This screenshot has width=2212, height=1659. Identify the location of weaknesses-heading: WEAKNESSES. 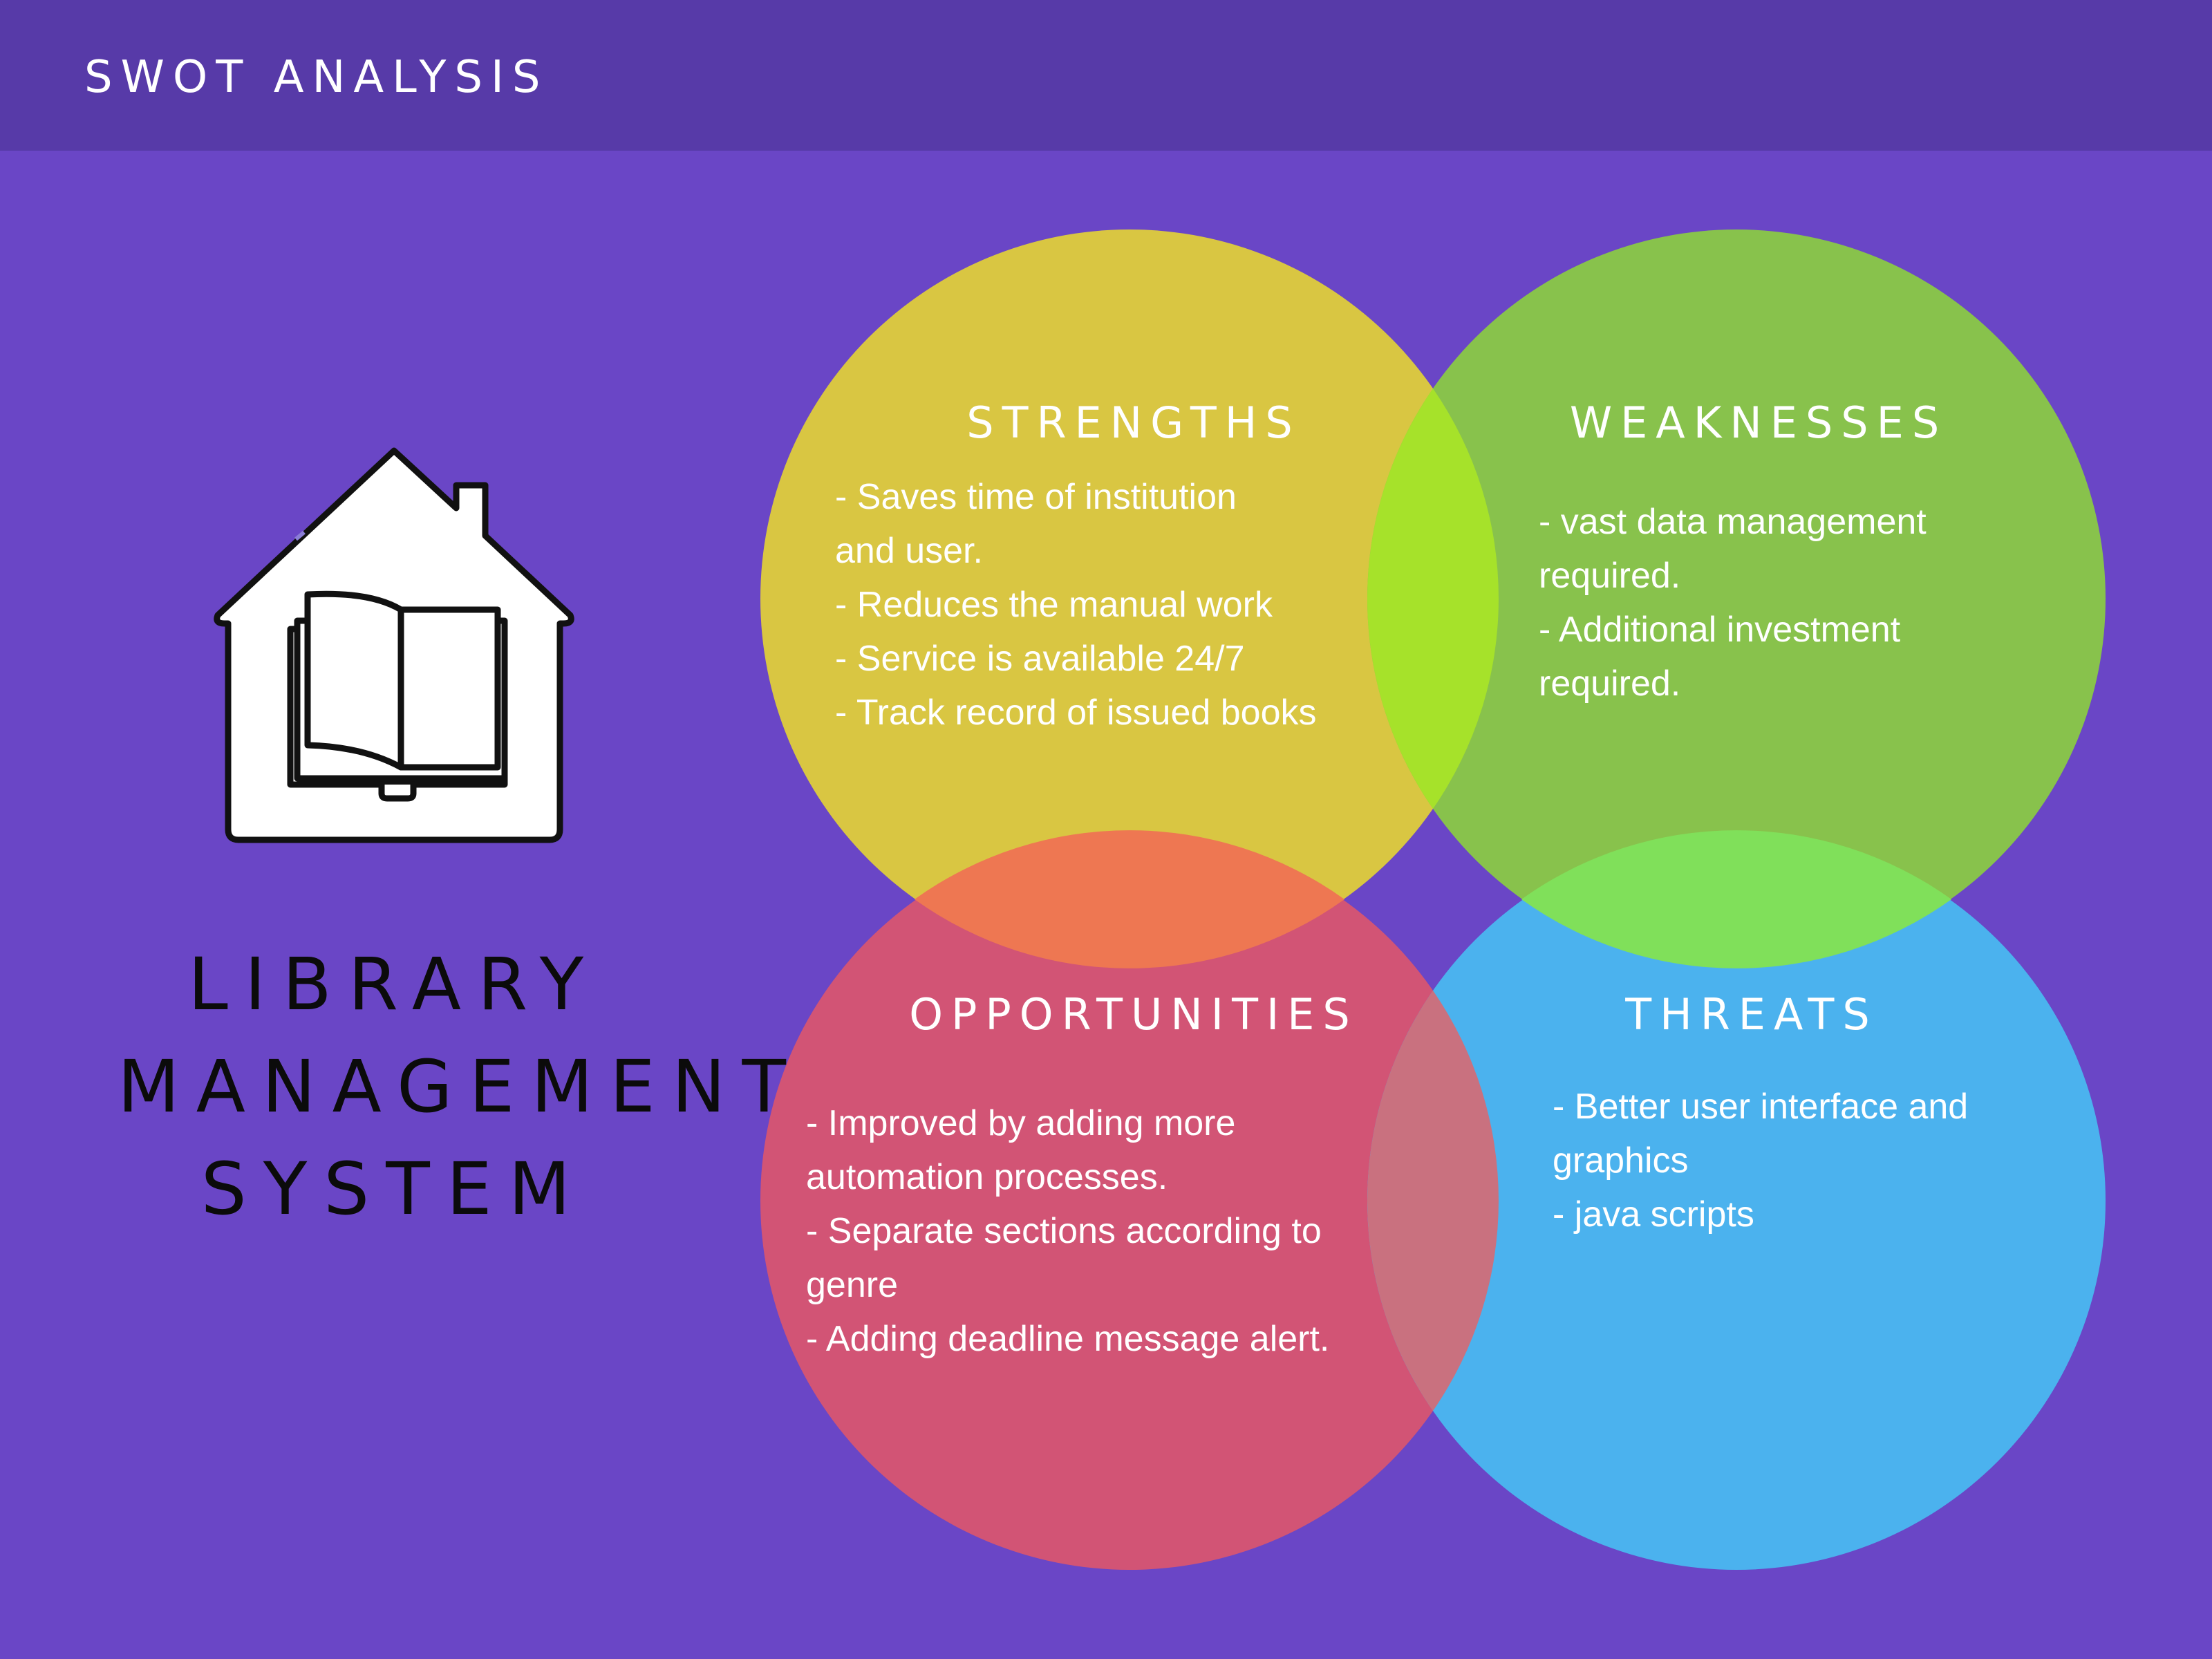
(1759, 422).